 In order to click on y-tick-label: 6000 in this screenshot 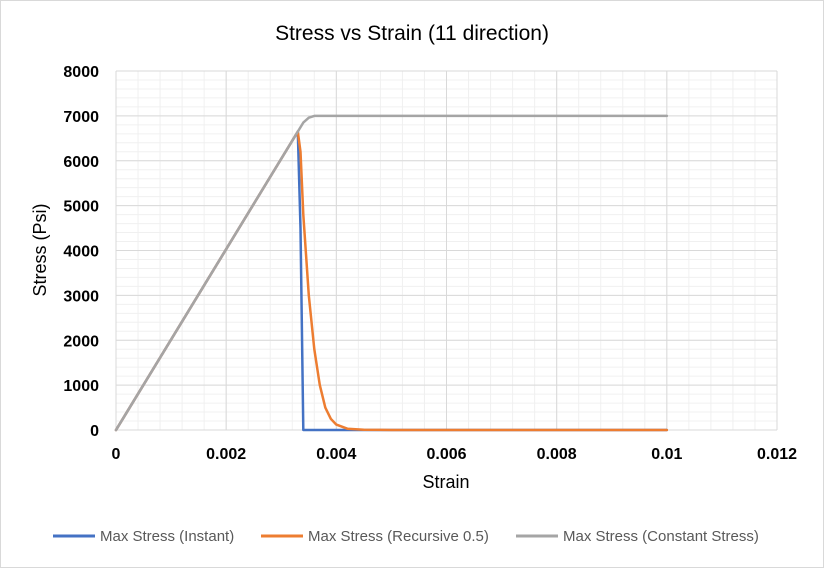, I will do `click(81, 162)`.